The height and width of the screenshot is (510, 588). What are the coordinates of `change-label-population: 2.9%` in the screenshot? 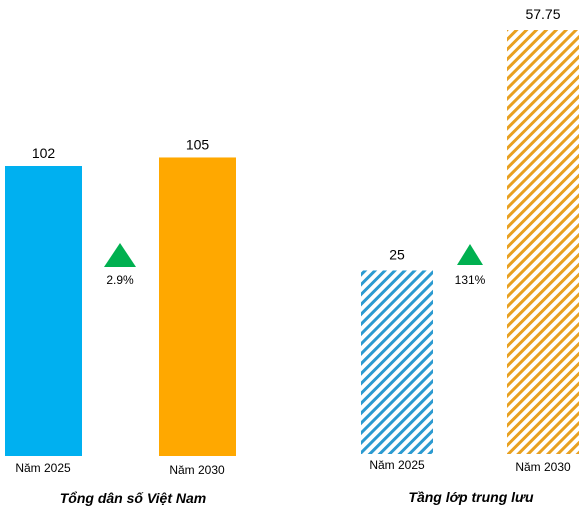 It's located at (120, 280).